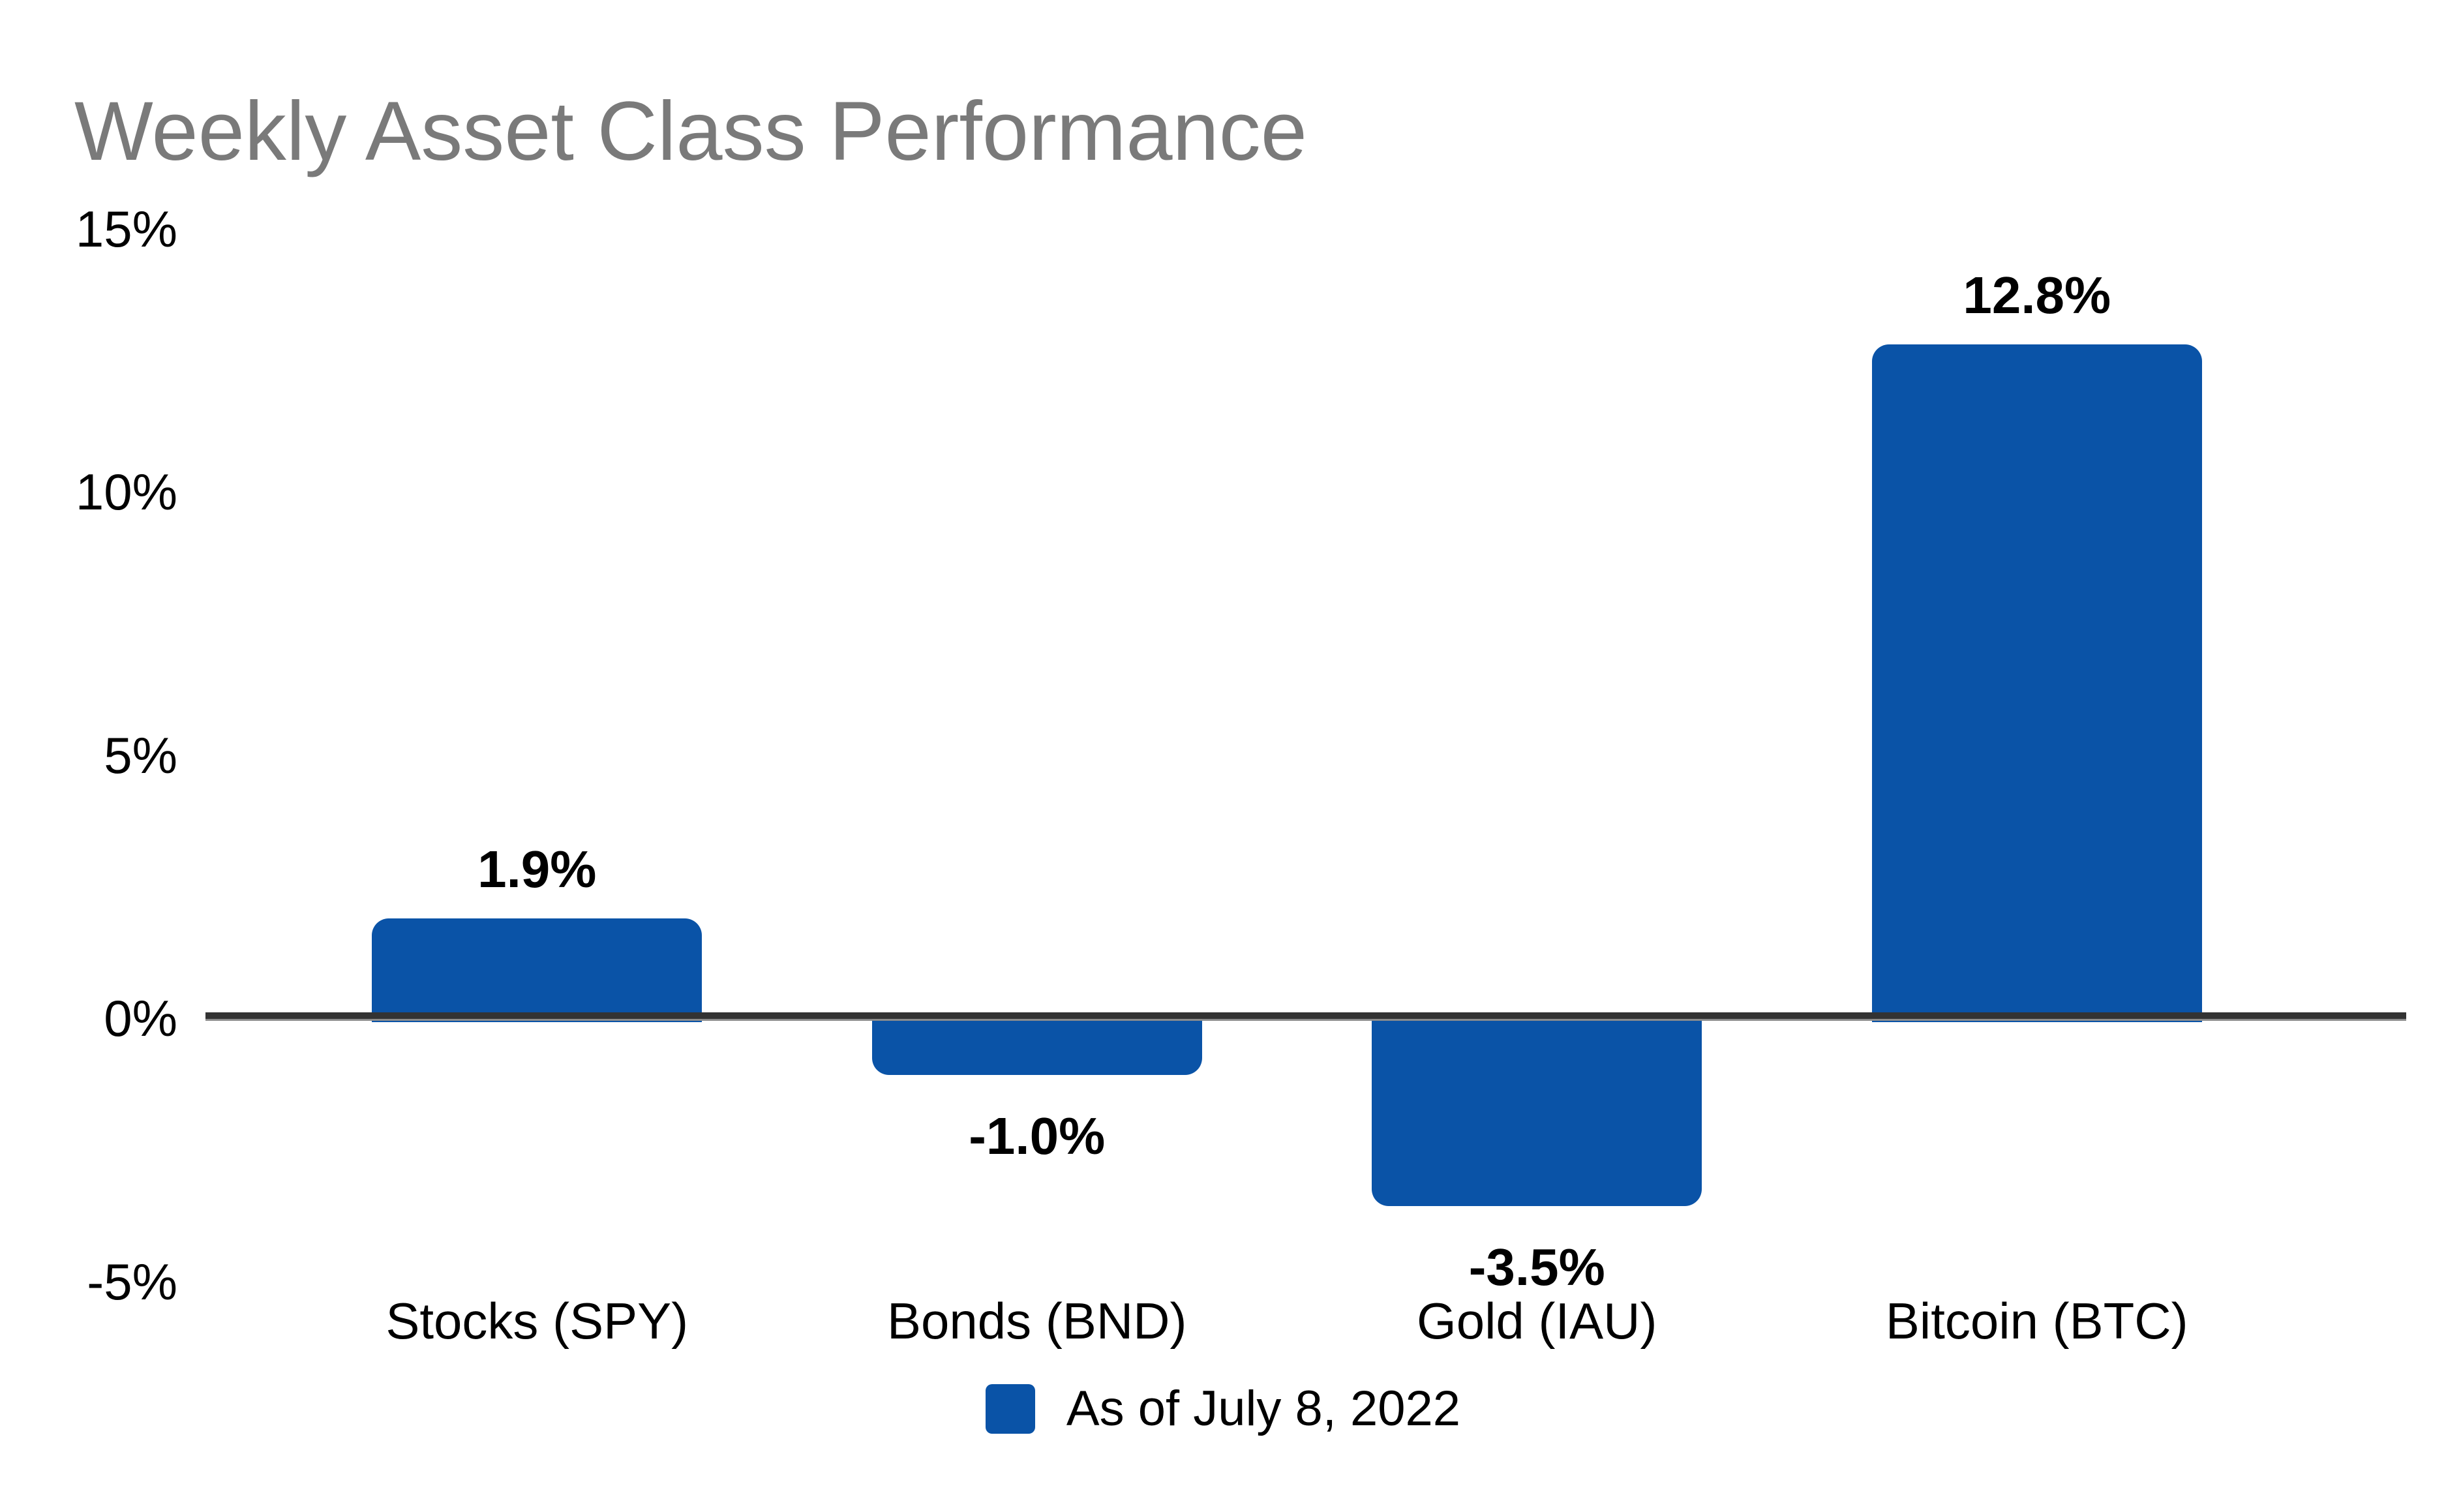 Image resolution: width=2446 pixels, height=1512 pixels. I want to click on value-label-bonds-bnd: -1.0%, so click(1037, 1135).